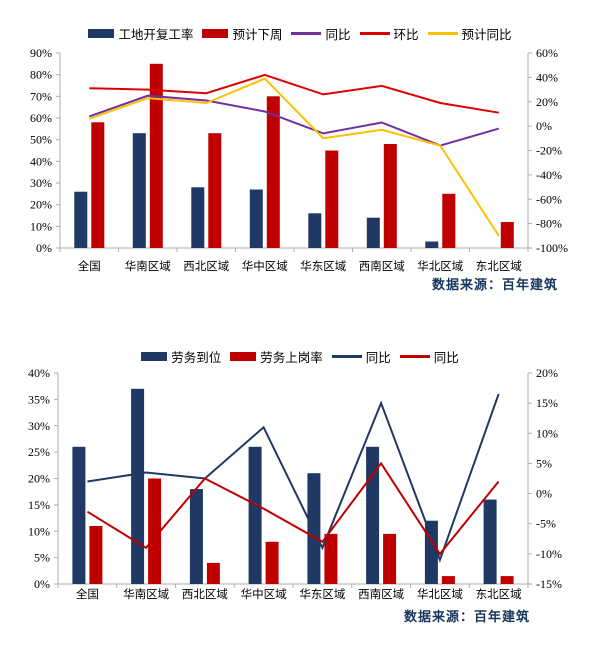  Describe the element at coordinates (41, 96) in the screenshot. I see `left-axis-tick-label: 70%` at that location.